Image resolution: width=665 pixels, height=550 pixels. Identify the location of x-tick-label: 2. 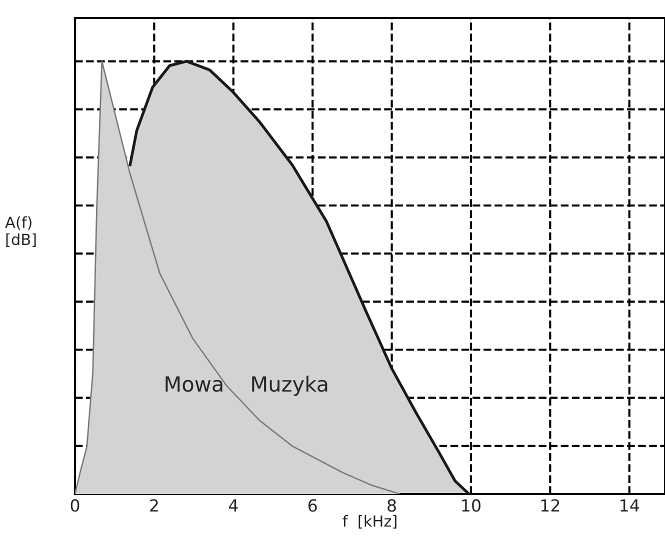
(154, 505).